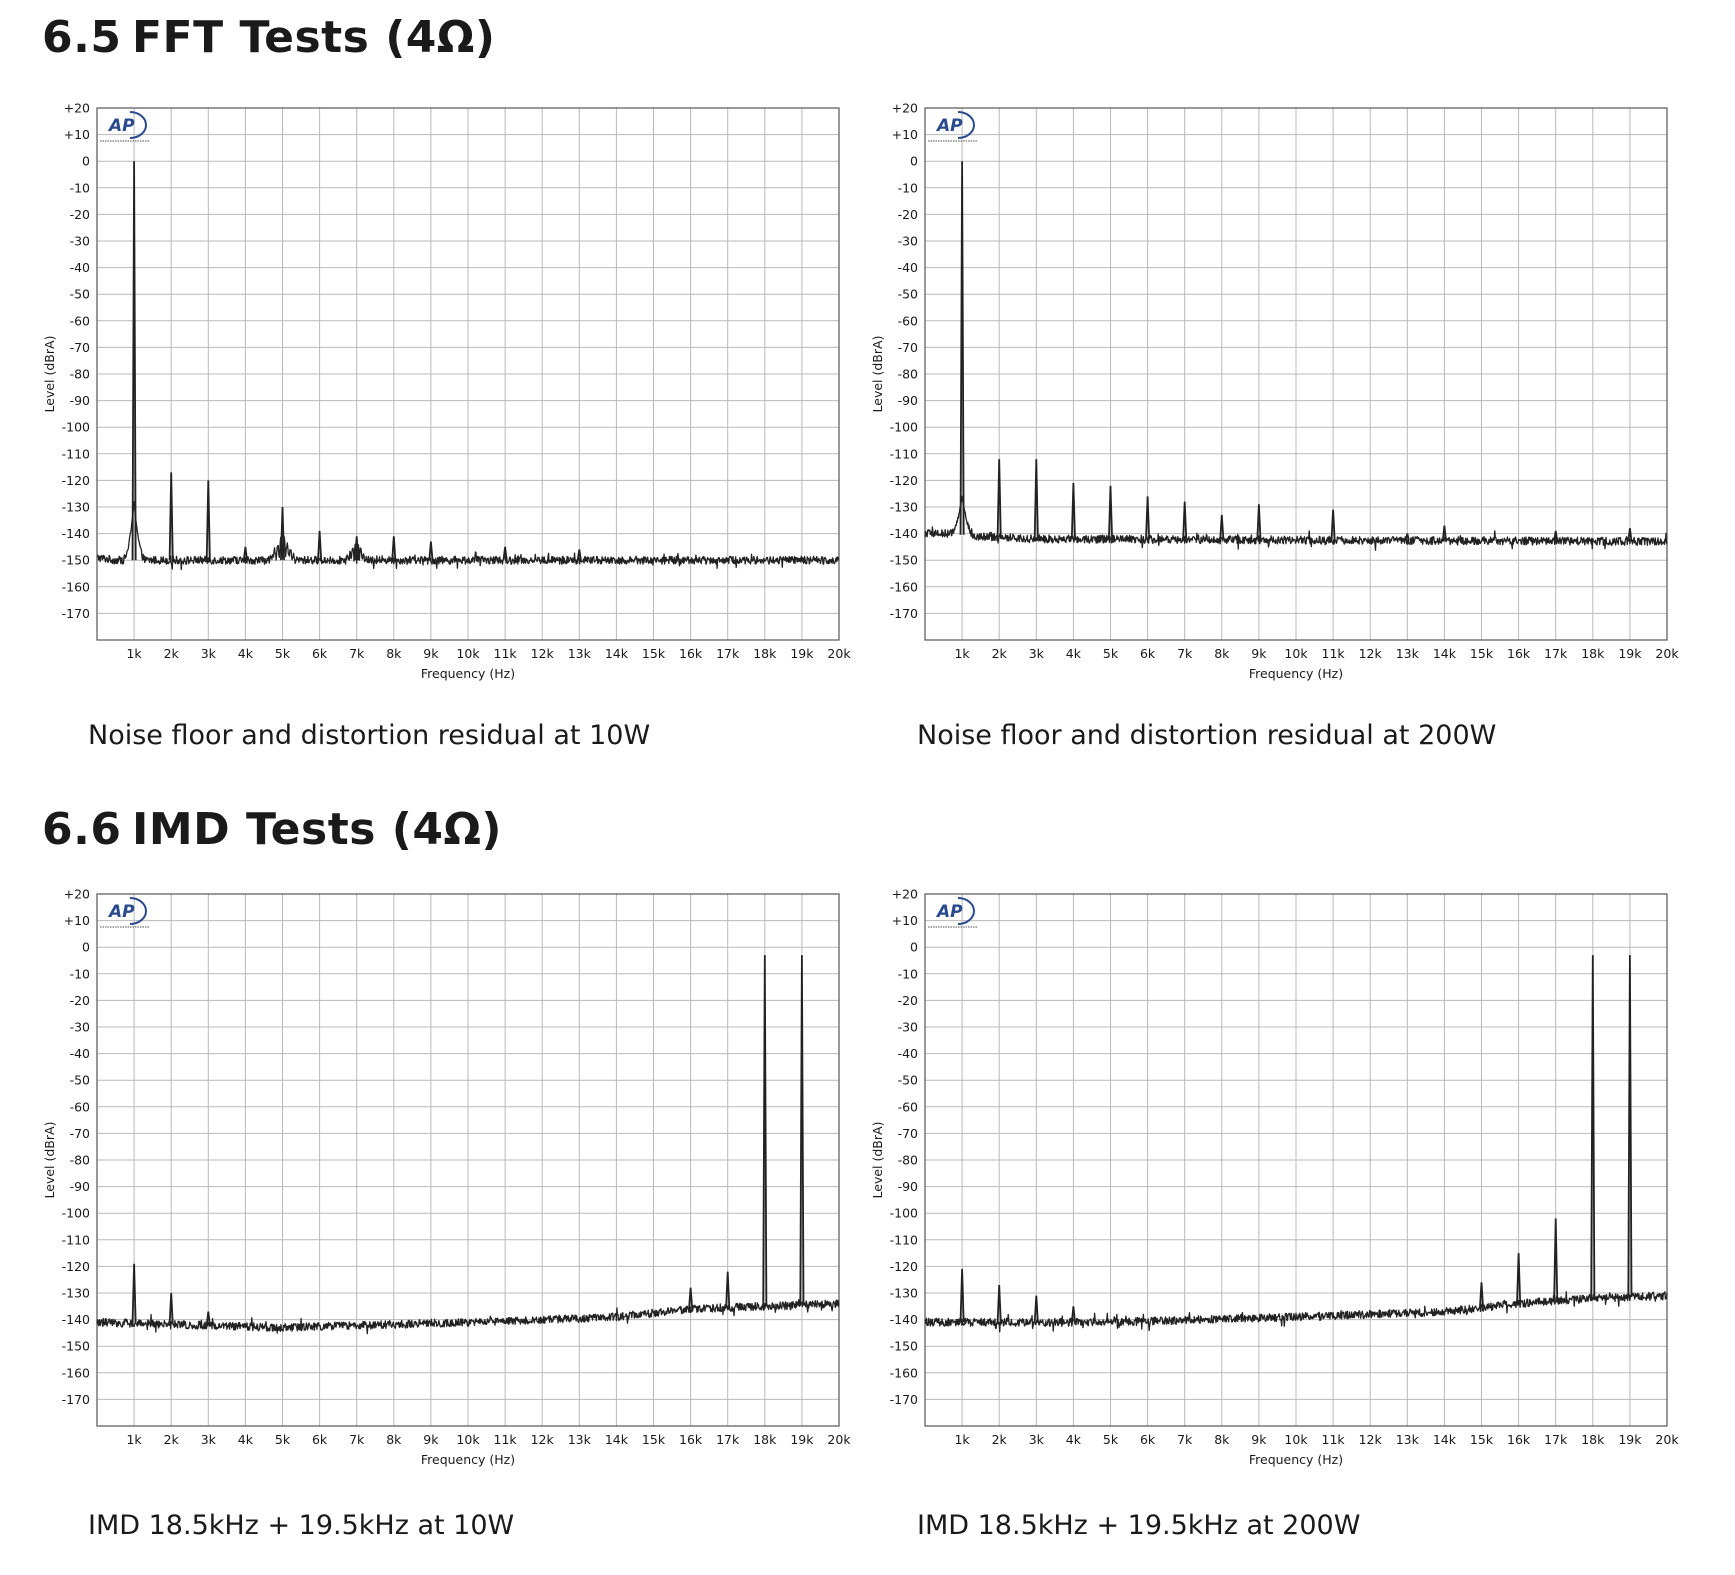  I want to click on x-tick-label: 15k, so click(654, 1439).